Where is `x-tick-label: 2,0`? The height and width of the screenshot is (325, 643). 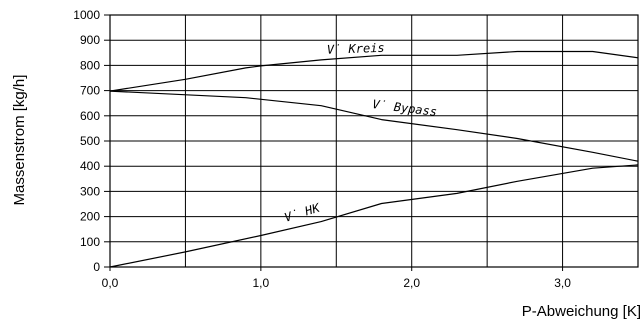
x-tick-label: 2,0 is located at coordinates (411, 283).